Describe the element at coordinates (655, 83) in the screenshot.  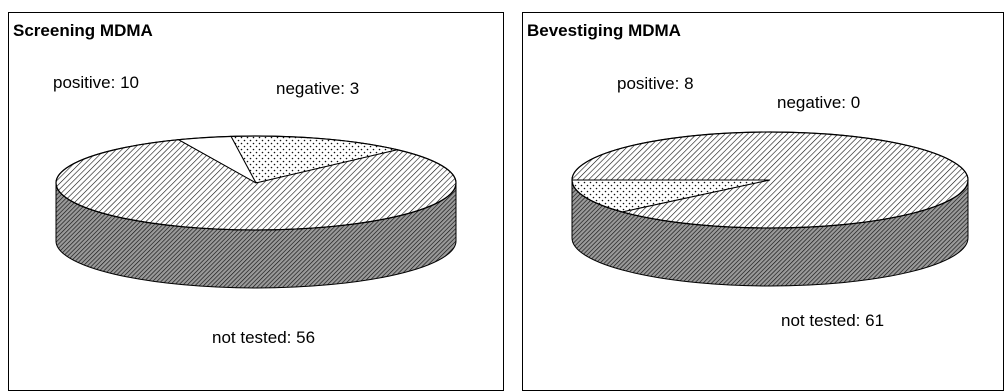
I see `slice-label-positive: positive: 8` at that location.